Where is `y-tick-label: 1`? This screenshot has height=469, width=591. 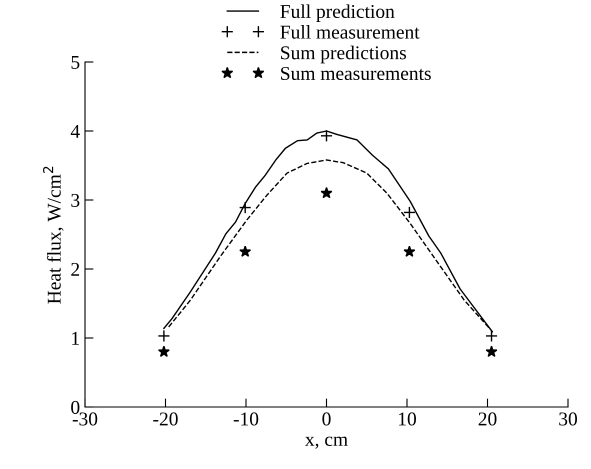
y-tick-label: 1 is located at coordinates (75, 338).